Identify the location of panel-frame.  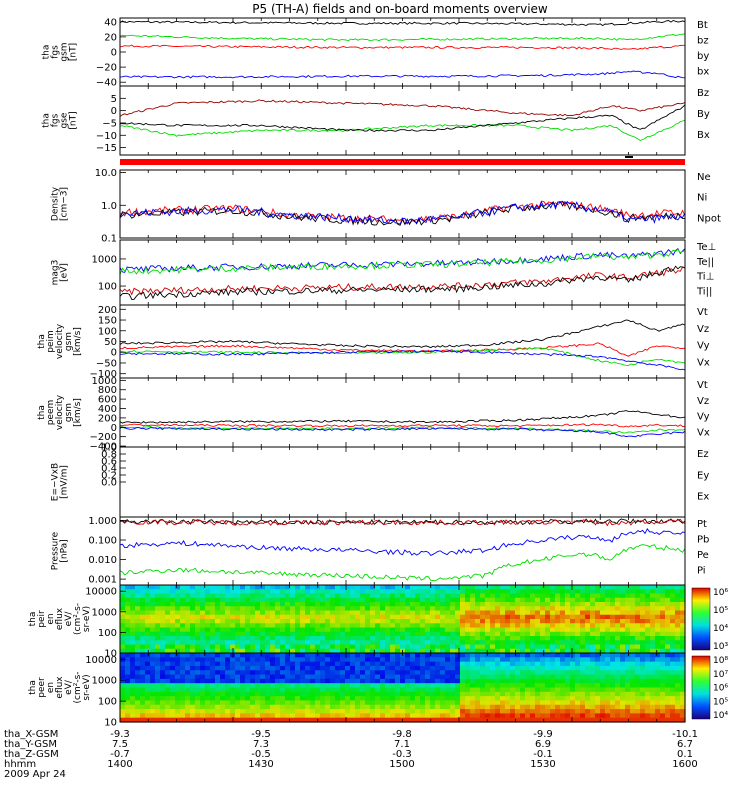
(402, 341).